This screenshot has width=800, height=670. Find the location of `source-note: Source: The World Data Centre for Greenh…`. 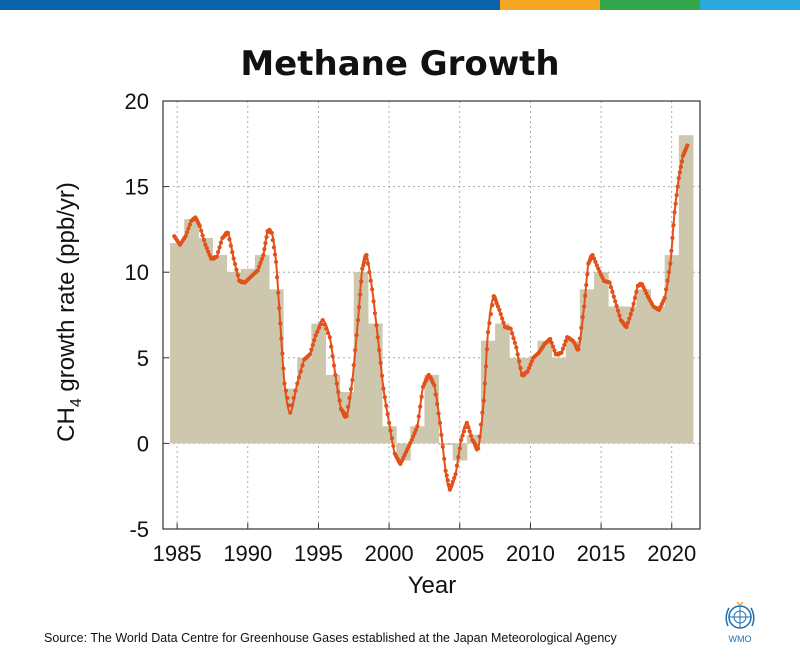

source-note: Source: The World Data Centre for Greenh… is located at coordinates (330, 638).